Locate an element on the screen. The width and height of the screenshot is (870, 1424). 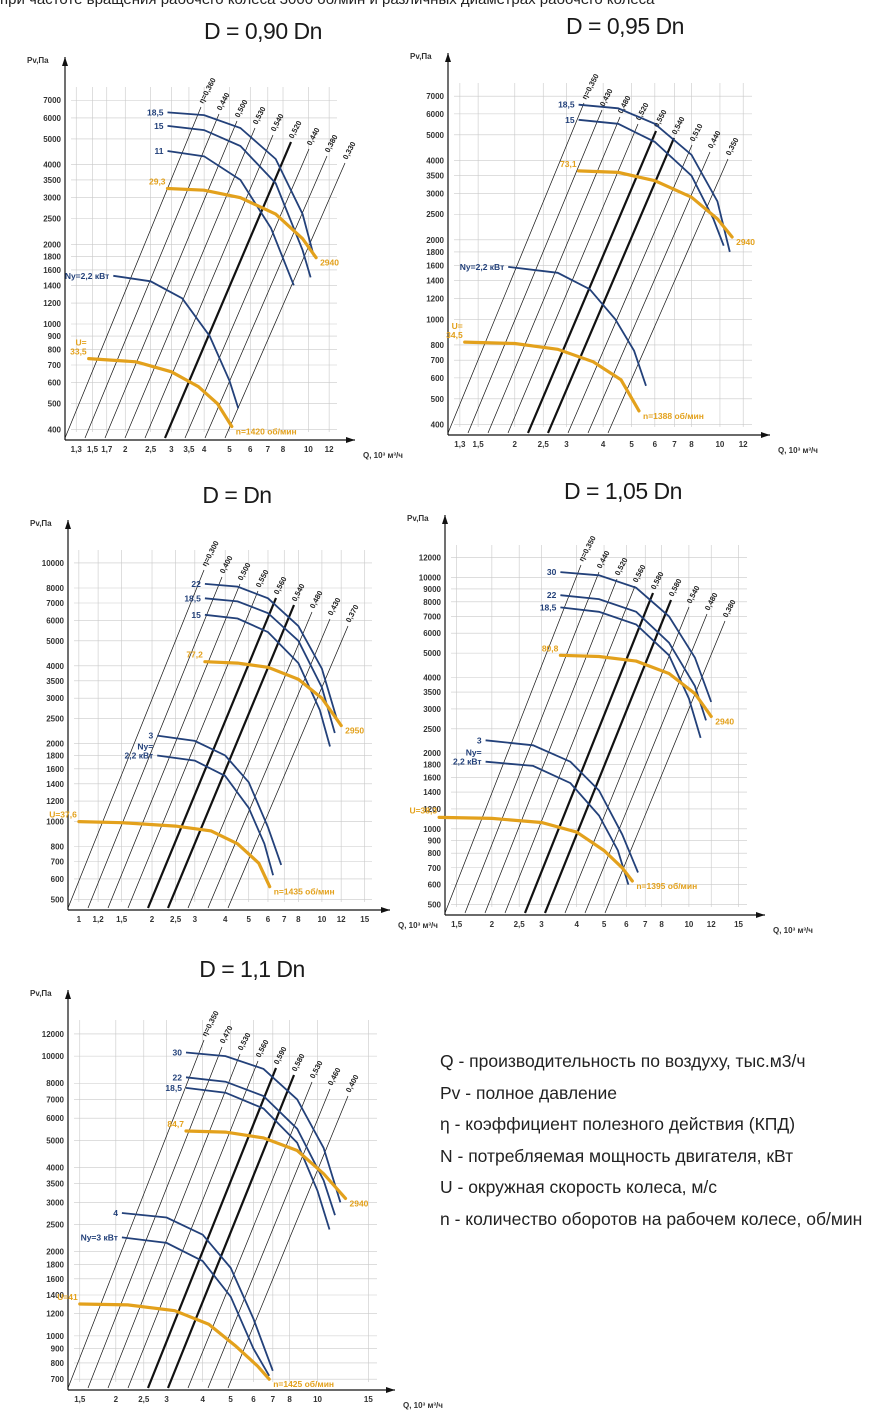
y-tick-label: 1000 is located at coordinates (52, 324).